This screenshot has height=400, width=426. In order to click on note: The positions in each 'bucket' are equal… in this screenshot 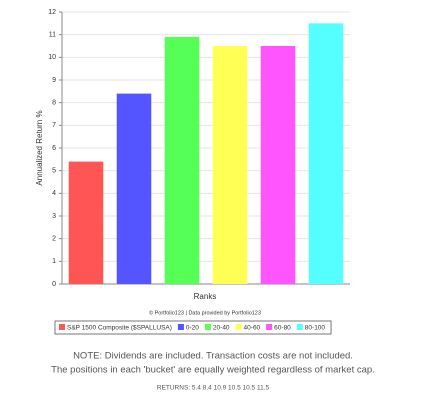, I will do `click(213, 370)`.